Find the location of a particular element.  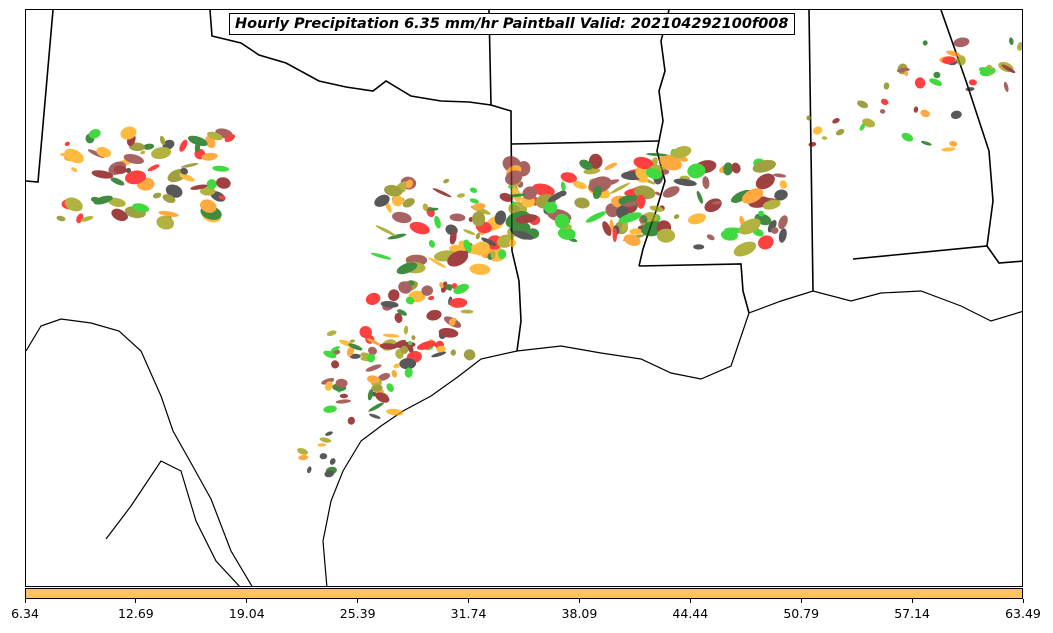

colorbar-tick-label: 19.04 is located at coordinates (246, 613).